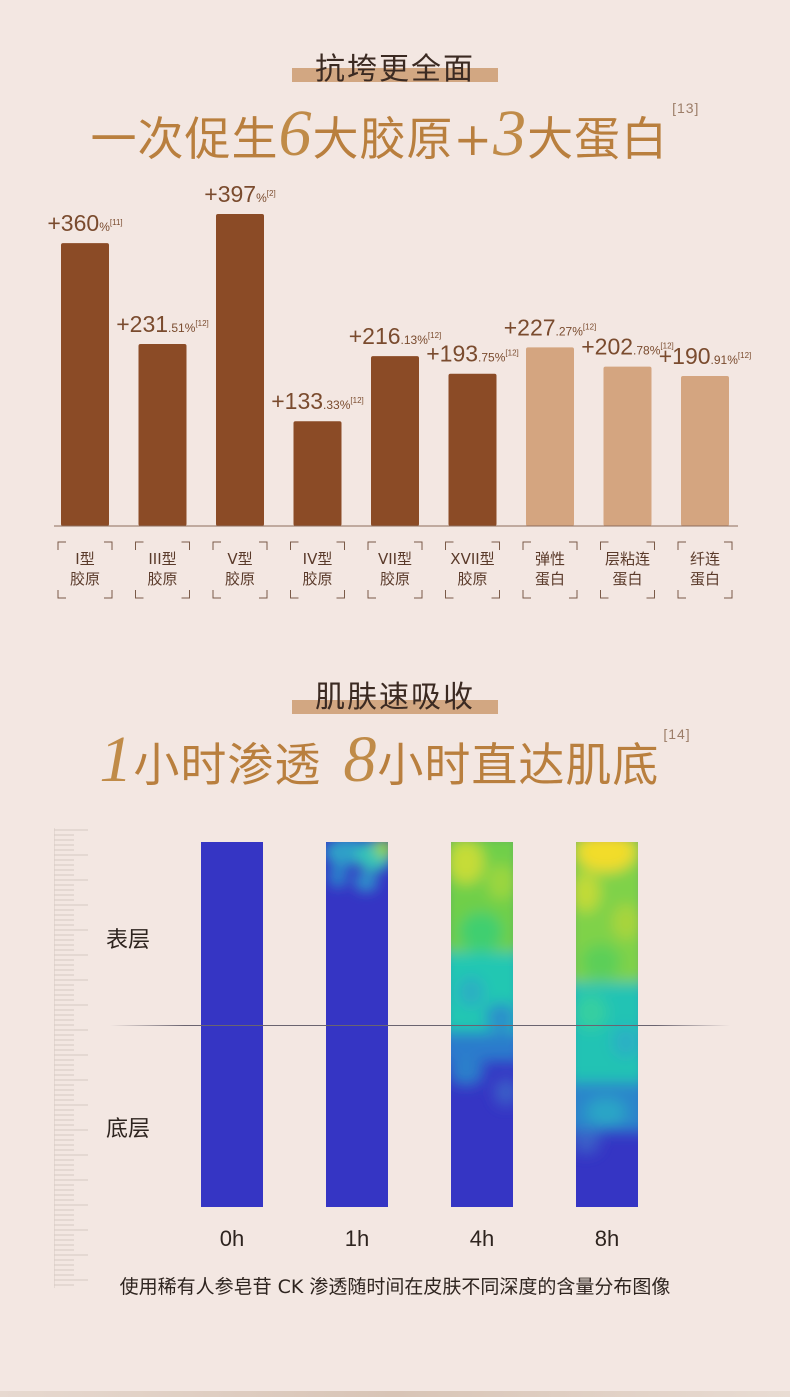 The image size is (790, 1397). What do you see at coordinates (627, 347) in the screenshot?
I see `bar-value-label-7: +202.78%[12]` at bounding box center [627, 347].